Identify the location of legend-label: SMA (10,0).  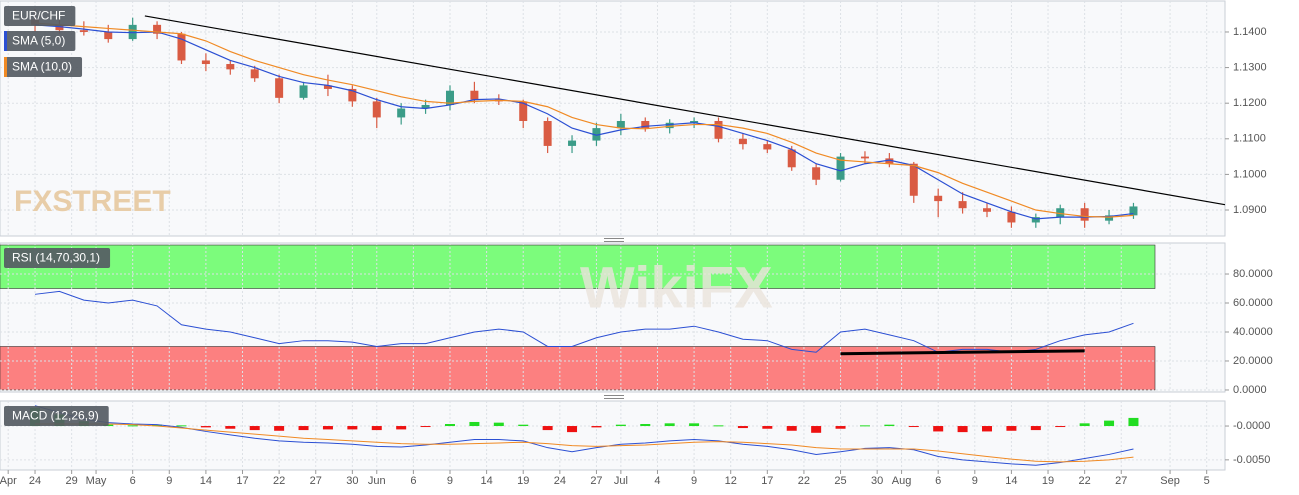
(42, 67).